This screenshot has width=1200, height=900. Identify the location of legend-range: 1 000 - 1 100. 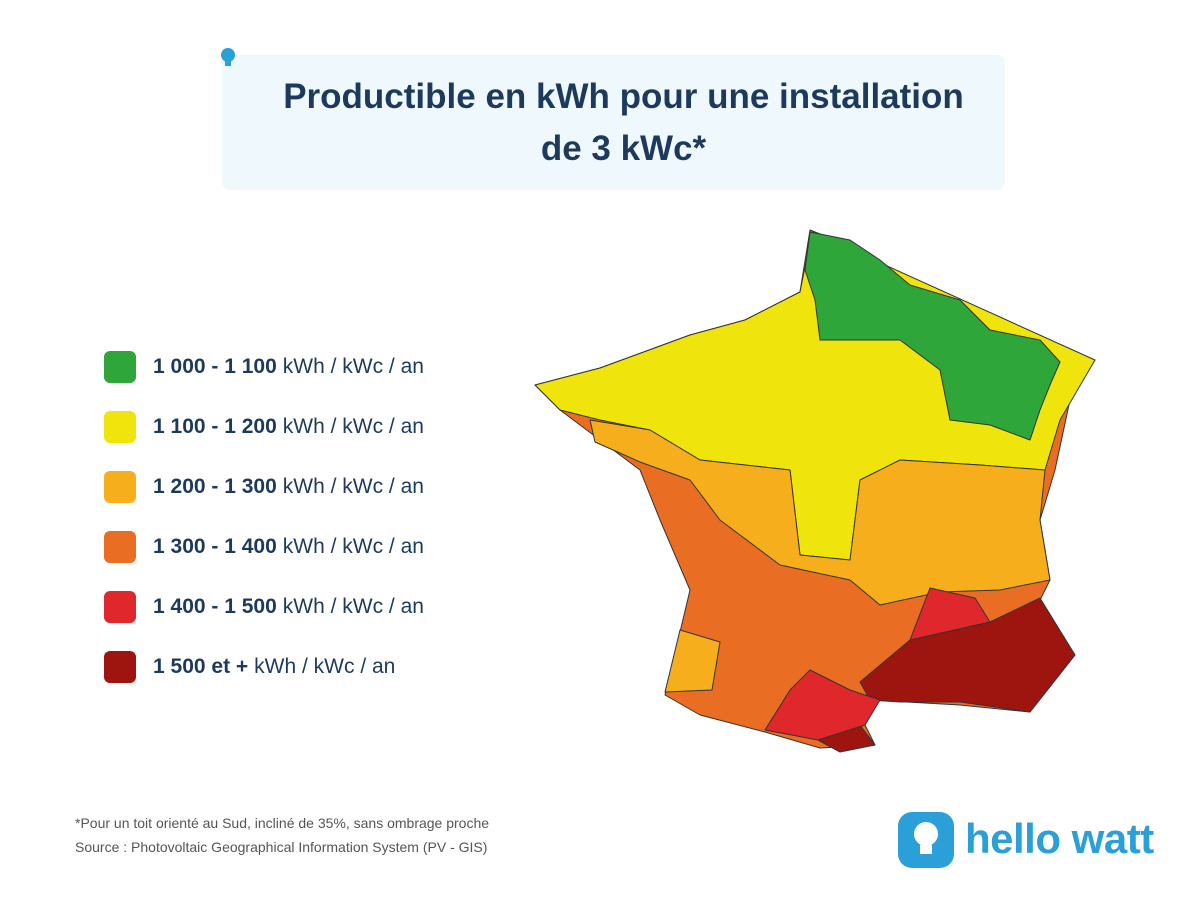
(215, 366).